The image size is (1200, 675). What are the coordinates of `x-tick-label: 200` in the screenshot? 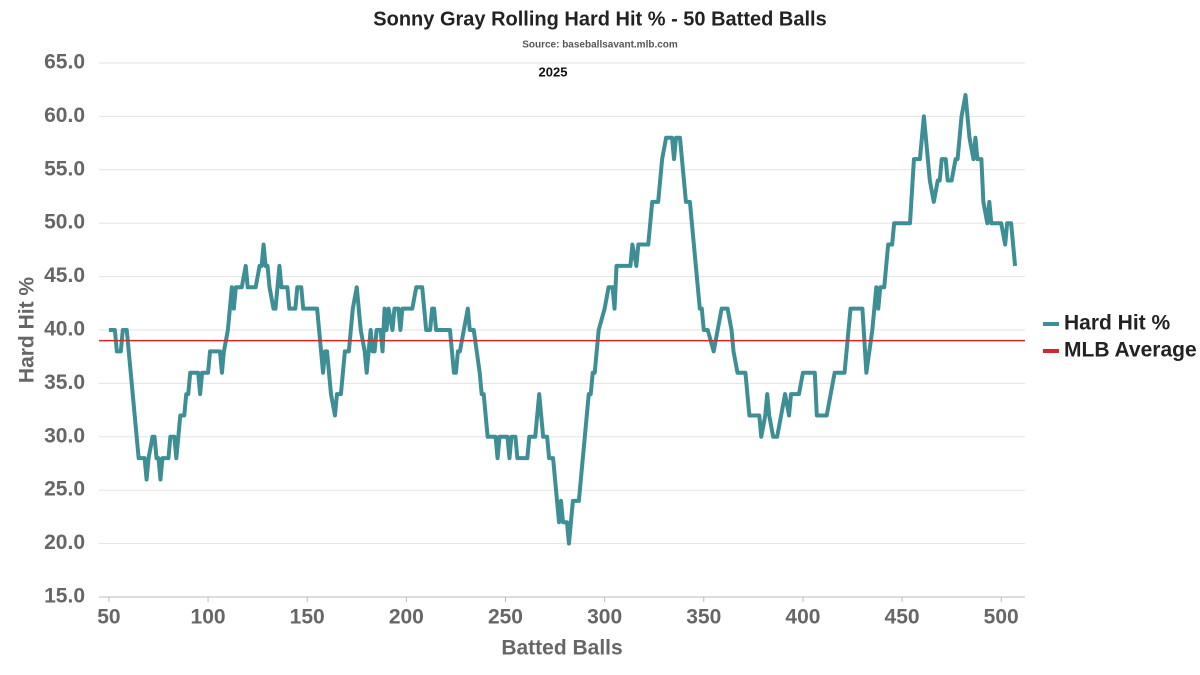 It's located at (406, 617).